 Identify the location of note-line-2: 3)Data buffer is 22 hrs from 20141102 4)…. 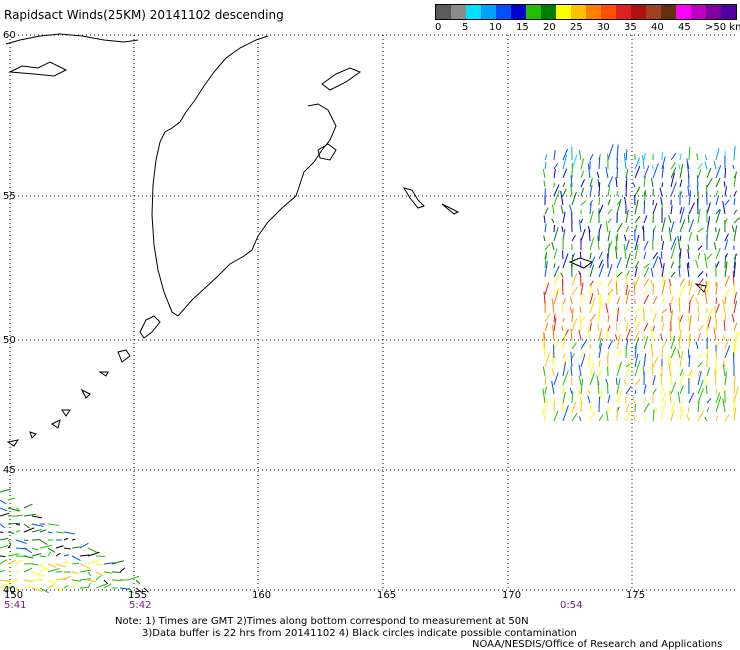
(359, 633).